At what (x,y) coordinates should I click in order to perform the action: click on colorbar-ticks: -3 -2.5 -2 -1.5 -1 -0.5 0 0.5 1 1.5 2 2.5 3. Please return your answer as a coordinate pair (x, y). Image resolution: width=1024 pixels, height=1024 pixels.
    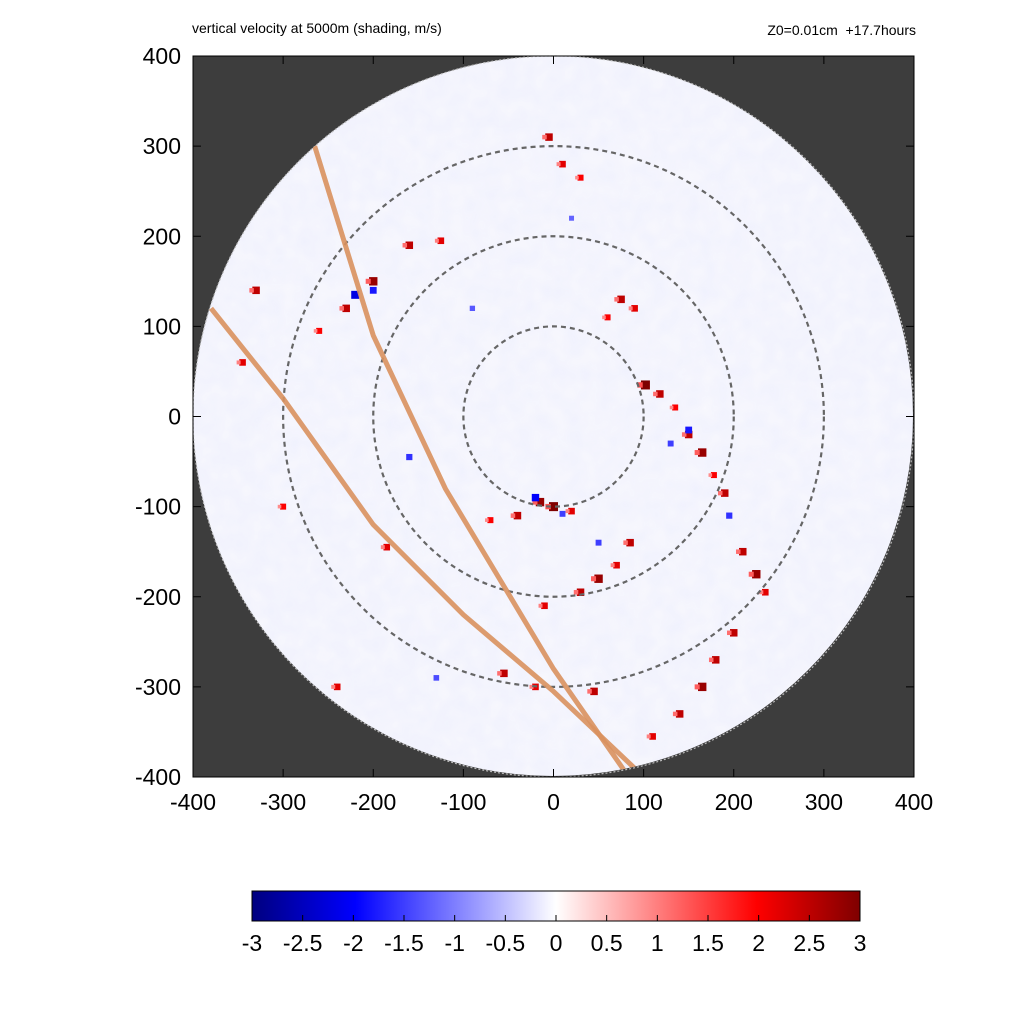
    Looking at the image, I should click on (554, 935).